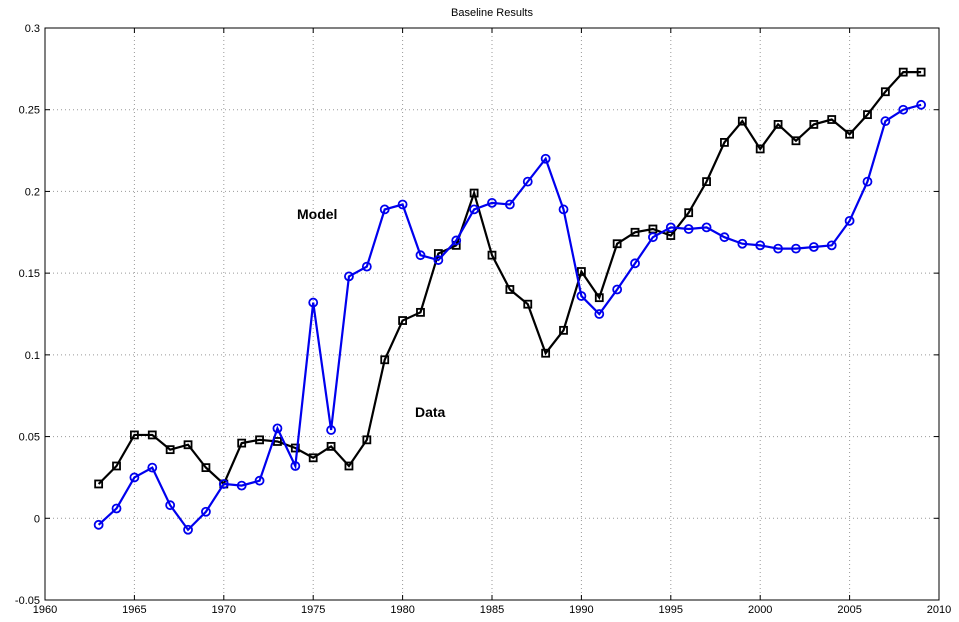  Describe the element at coordinates (45, 610) in the screenshot. I see `x-tick-label: 1960` at that location.